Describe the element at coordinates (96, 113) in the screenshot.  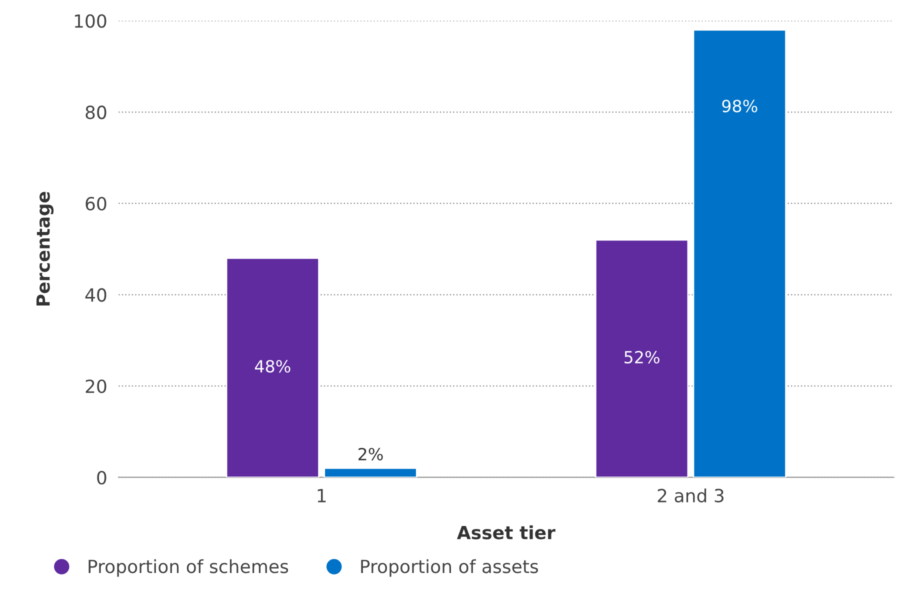
I see `y-tick-label: 80` at that location.